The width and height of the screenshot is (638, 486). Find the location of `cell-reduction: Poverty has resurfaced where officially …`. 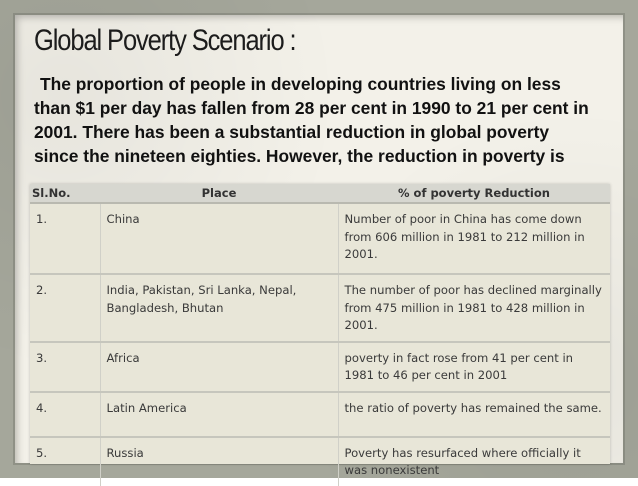

cell-reduction: Poverty has resurfaced where officially … is located at coordinates (462, 461).